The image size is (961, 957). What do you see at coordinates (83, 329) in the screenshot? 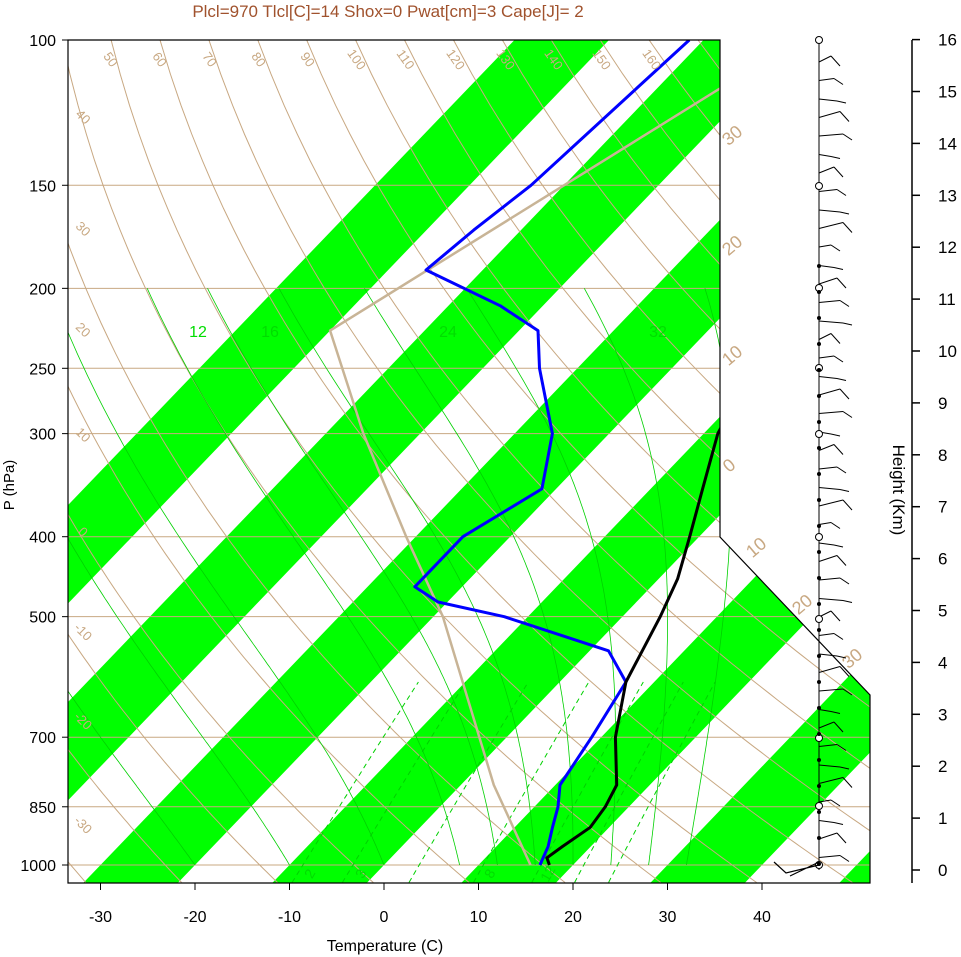
I see `isotherm-label: 20` at bounding box center [83, 329].